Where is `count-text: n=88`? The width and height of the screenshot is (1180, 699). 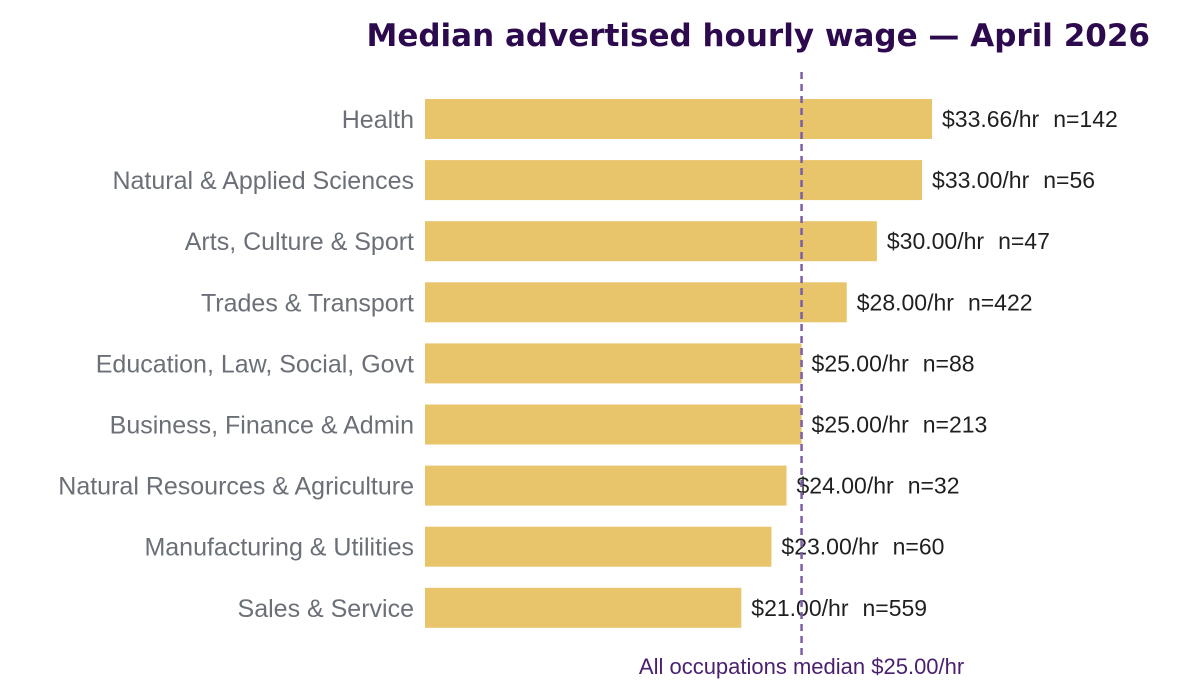 count-text: n=88 is located at coordinates (949, 363).